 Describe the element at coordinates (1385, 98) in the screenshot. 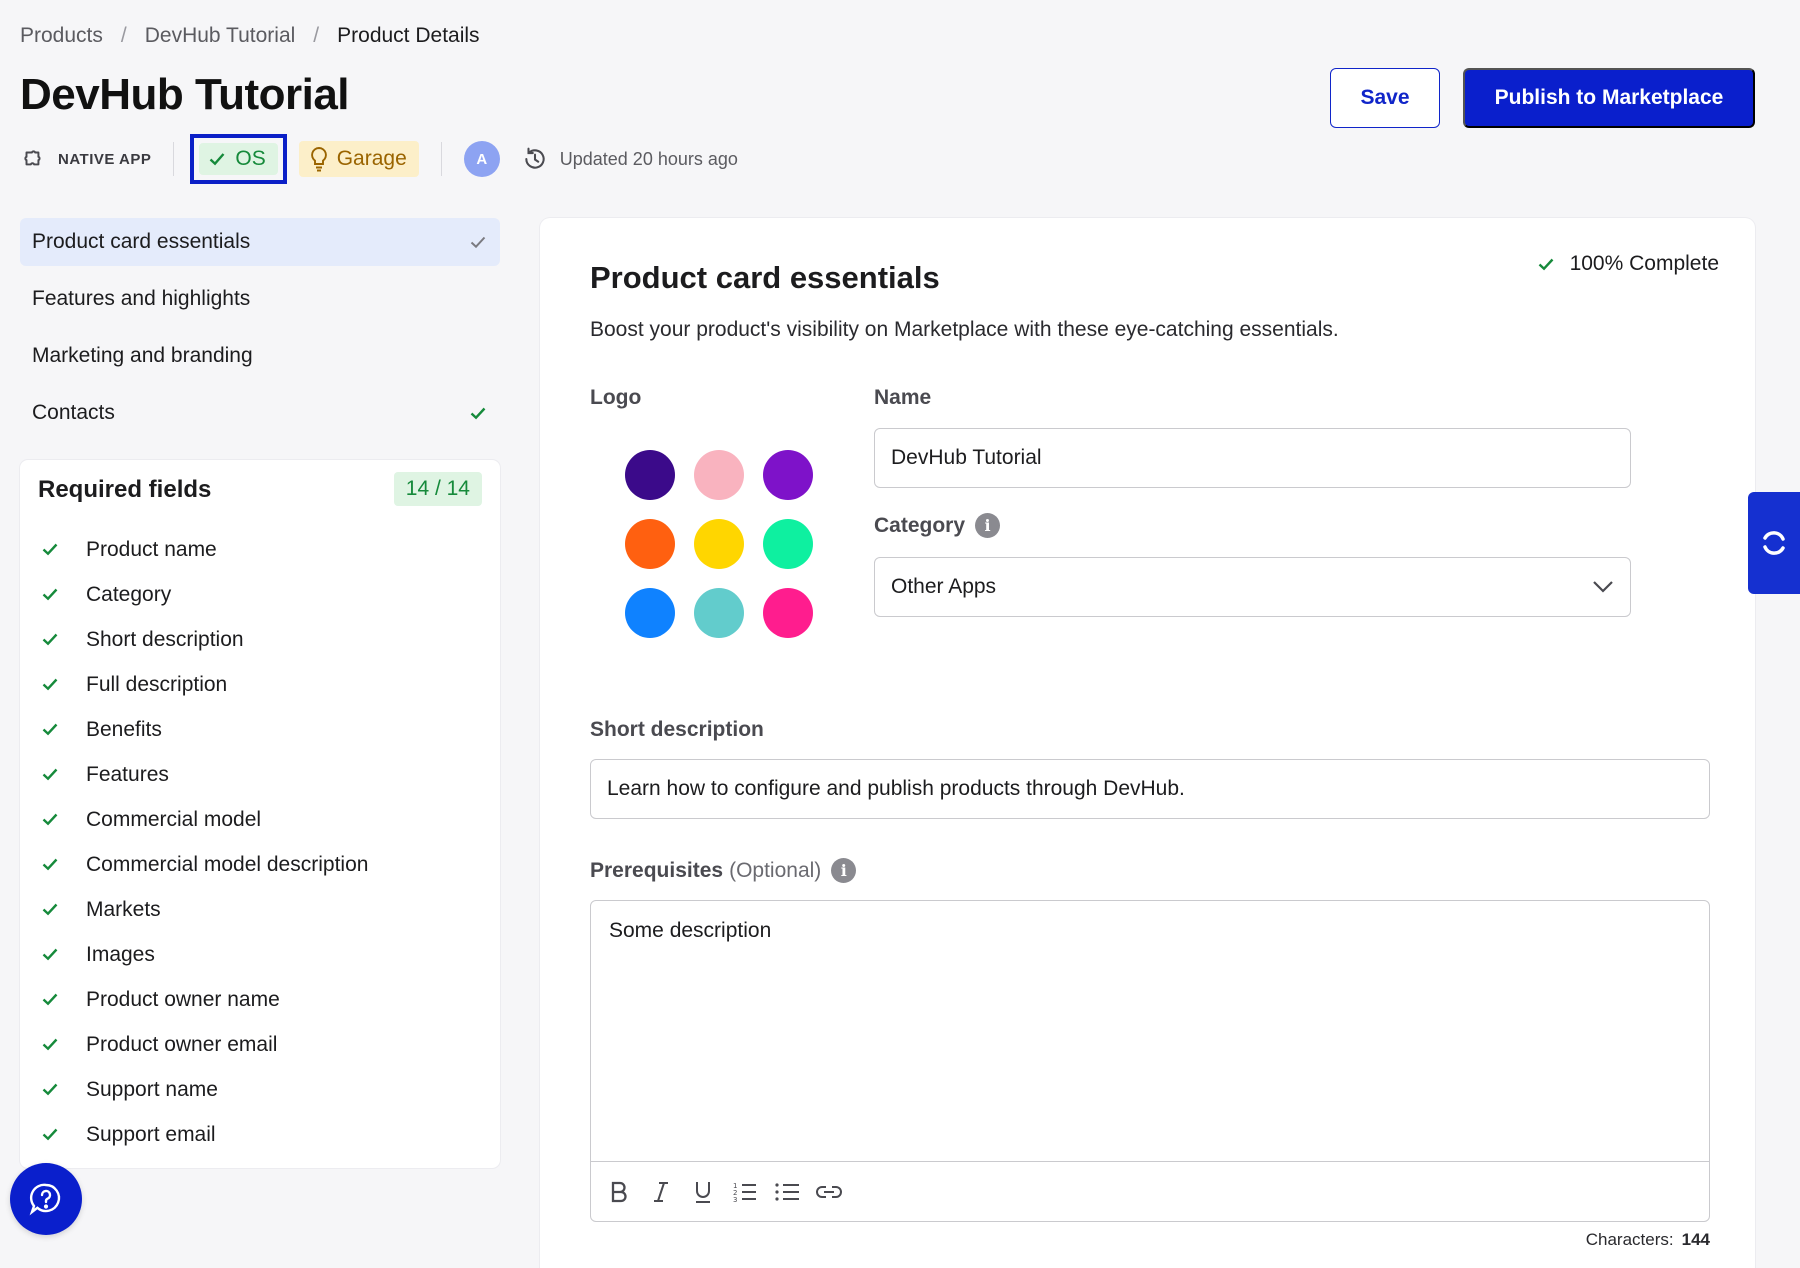

I see `save-button: Save` at that location.